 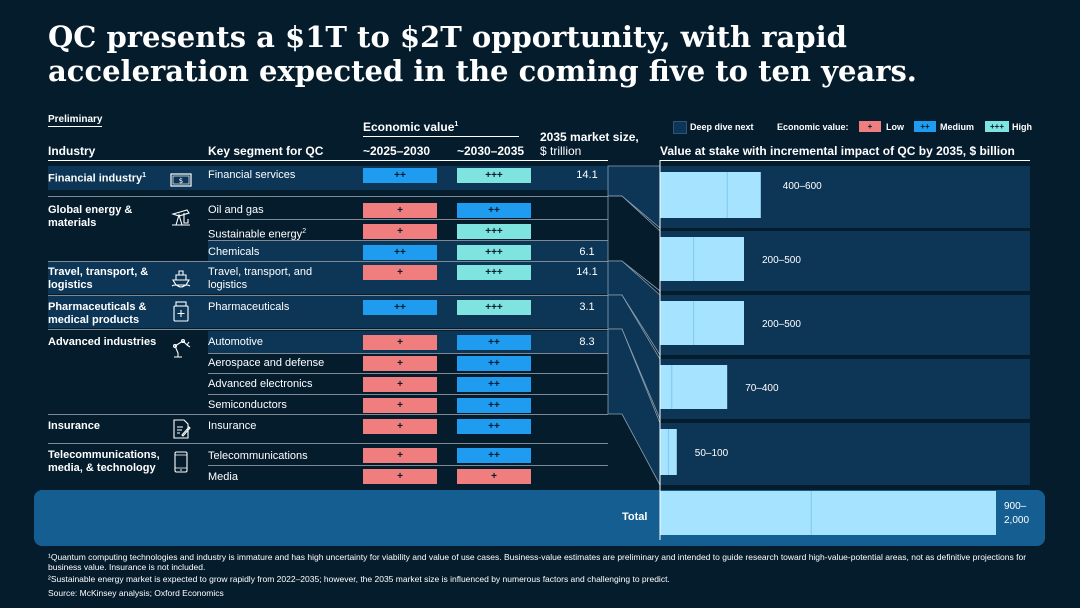 I want to click on market-size: 6.1, so click(x=587, y=252).